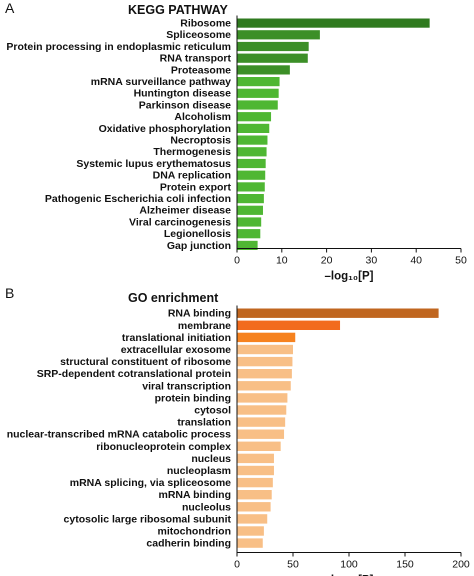 Image resolution: width=474 pixels, height=576 pixels. Describe the element at coordinates (178, 10) in the screenshot. I see `chart-title: KEGG PATHWAY` at that location.